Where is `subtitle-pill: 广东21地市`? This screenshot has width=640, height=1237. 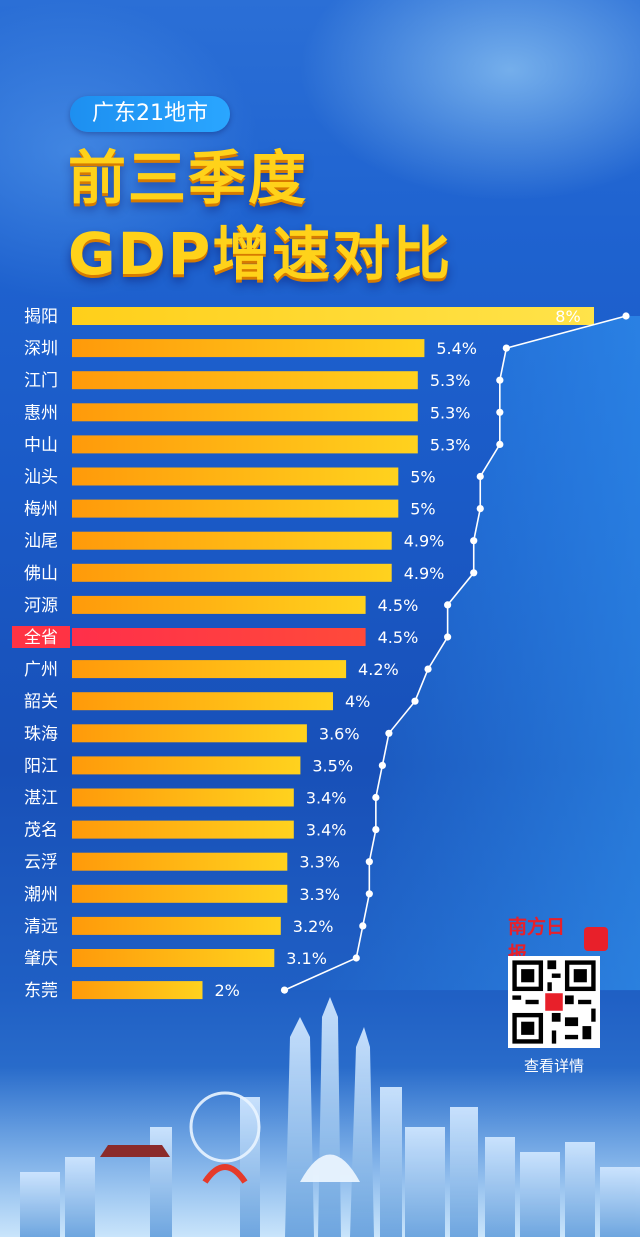 subtitle-pill: 广东21地市 is located at coordinates (150, 114).